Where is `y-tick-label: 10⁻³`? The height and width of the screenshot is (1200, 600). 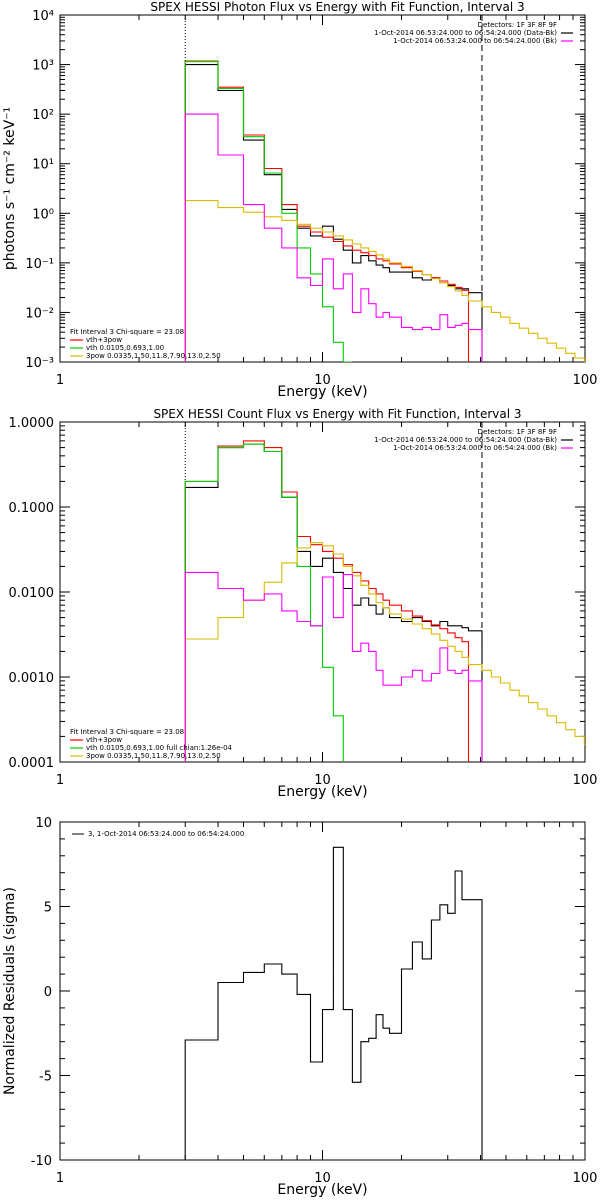 y-tick-label: 10⁻³ is located at coordinates (39, 363).